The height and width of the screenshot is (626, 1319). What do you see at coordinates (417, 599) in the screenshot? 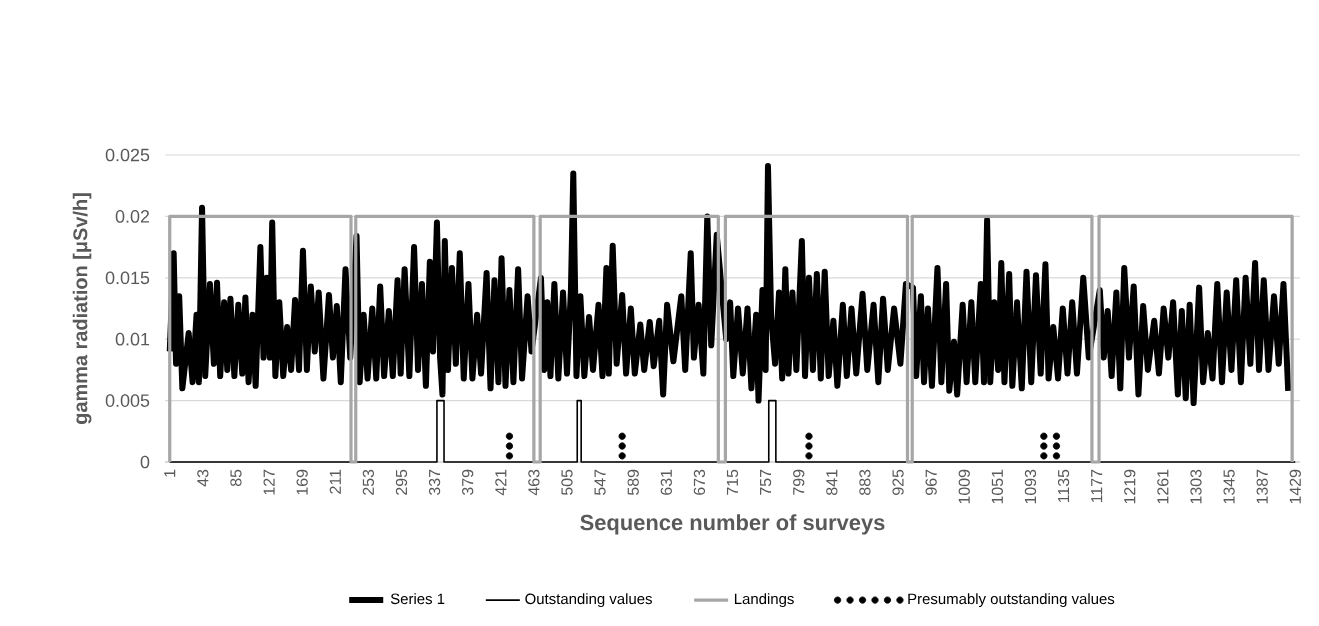
I see `legend-label: Series 1` at bounding box center [417, 599].